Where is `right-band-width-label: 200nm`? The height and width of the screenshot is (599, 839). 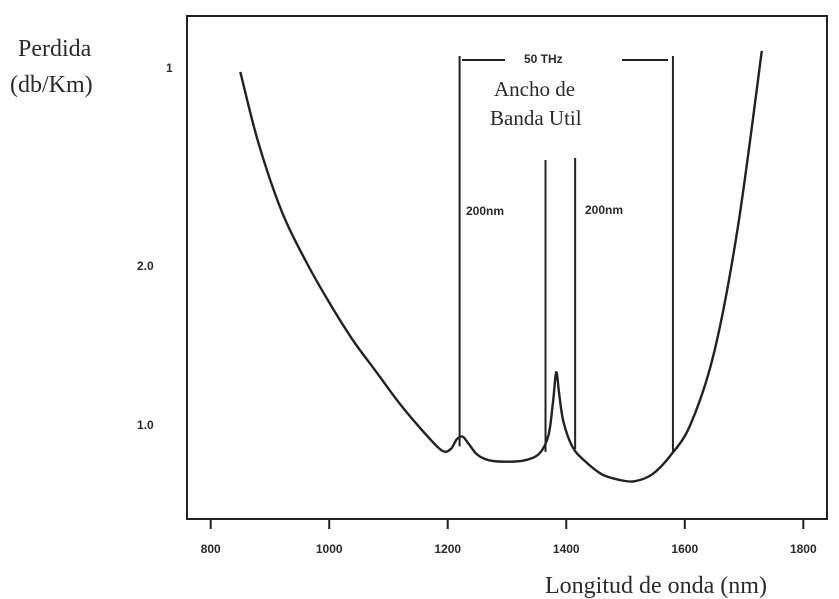 right-band-width-label: 200nm is located at coordinates (604, 210).